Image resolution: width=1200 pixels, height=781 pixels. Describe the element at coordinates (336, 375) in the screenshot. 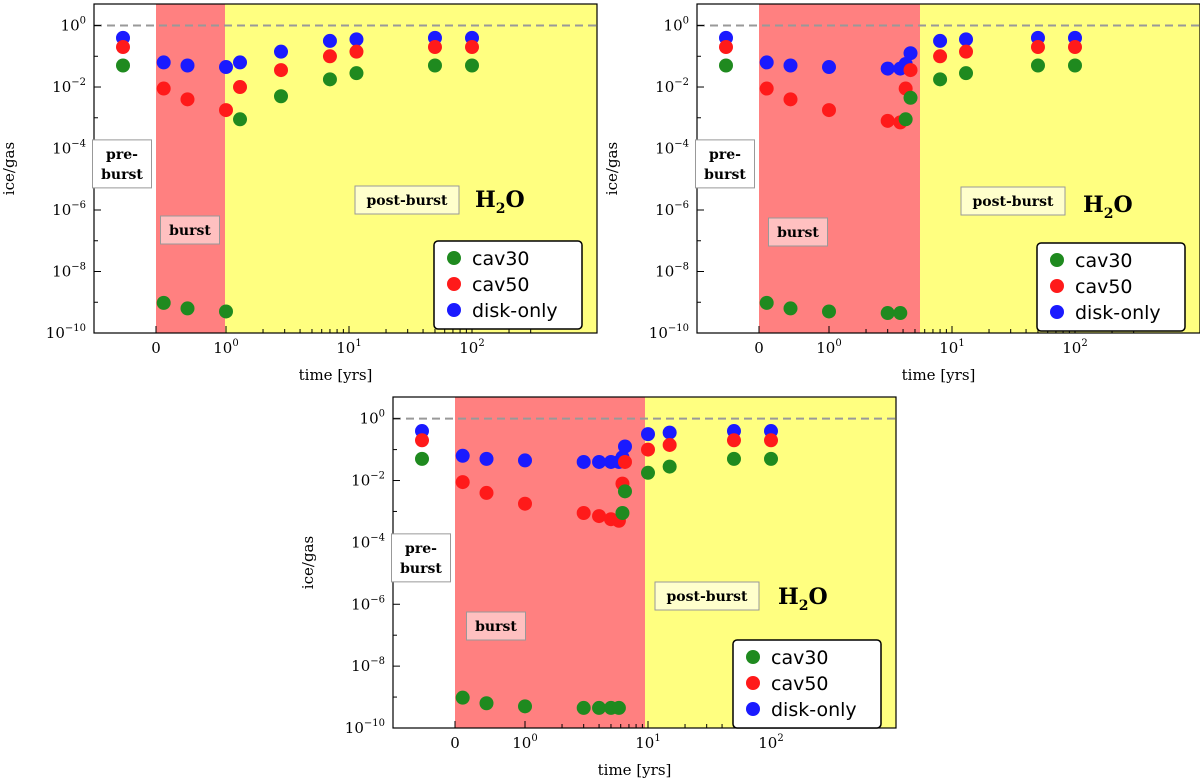

I see `x-axis-label: time [yrs]` at that location.